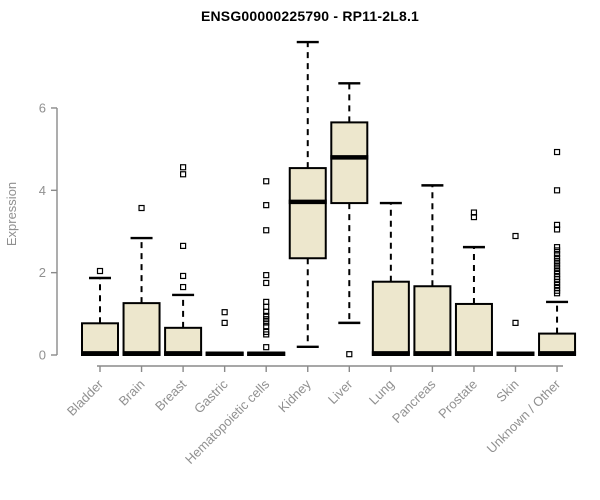  Describe the element at coordinates (42, 272) in the screenshot. I see `y-tick-label: 2` at that location.